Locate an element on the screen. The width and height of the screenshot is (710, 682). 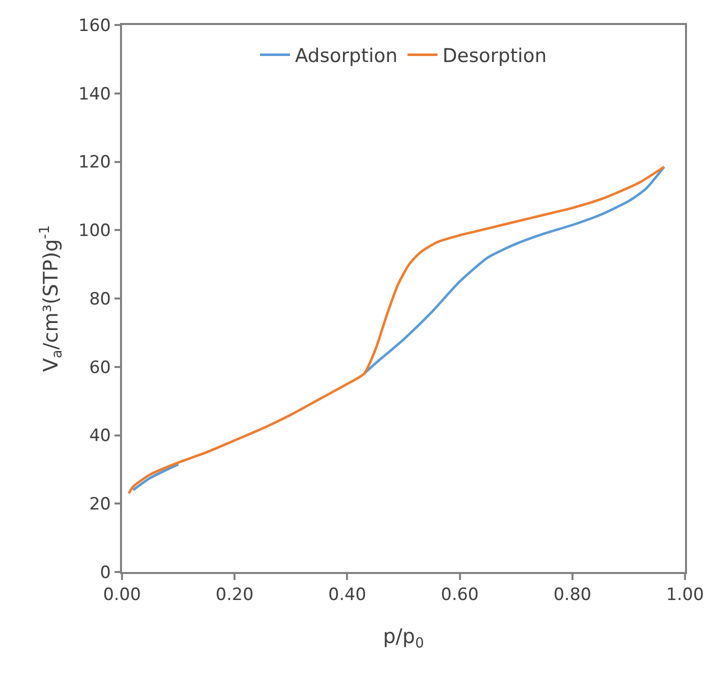
x-tick-label: 0.20 is located at coordinates (235, 595).